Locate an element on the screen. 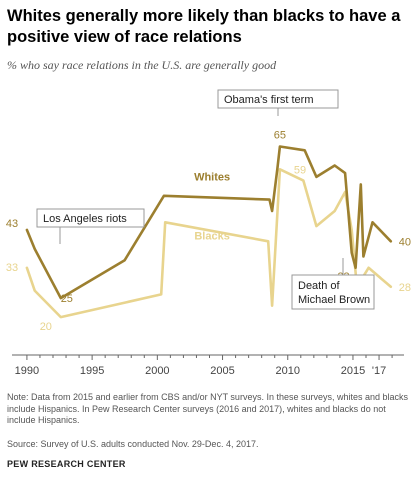 This screenshot has height=483, width=420. x-tick-label: 1990 is located at coordinates (27, 371).